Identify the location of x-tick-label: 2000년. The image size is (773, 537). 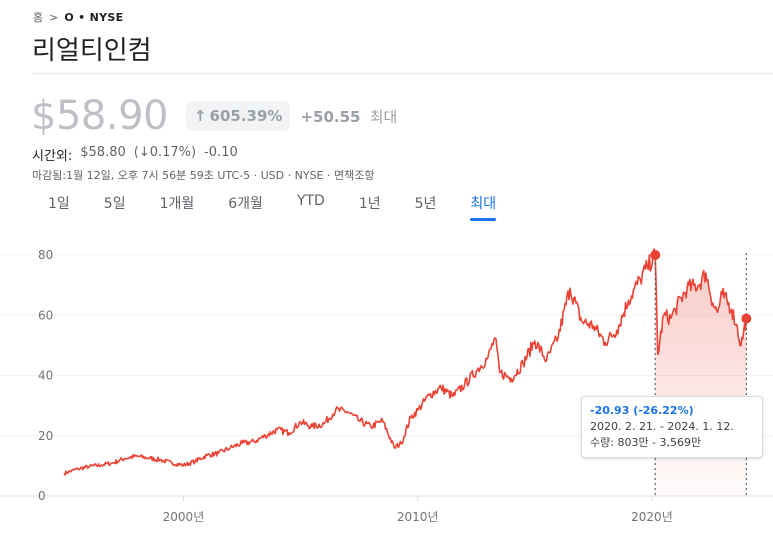
(184, 517).